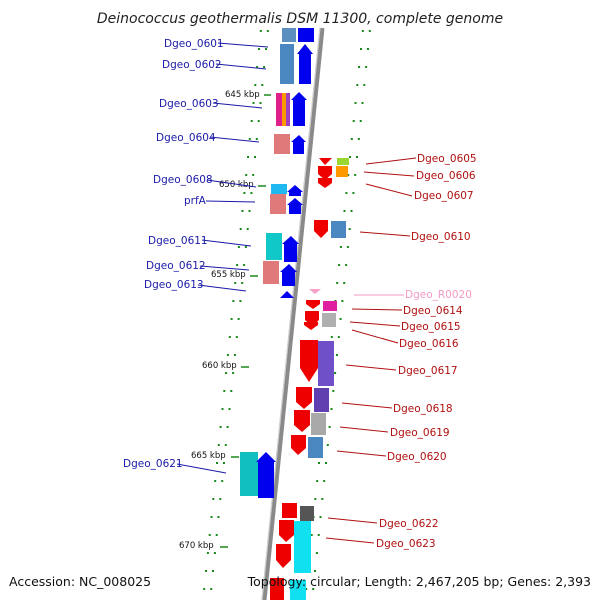  Describe the element at coordinates (423, 409) in the screenshot. I see `gene-label: Dgeo_0618` at that location.